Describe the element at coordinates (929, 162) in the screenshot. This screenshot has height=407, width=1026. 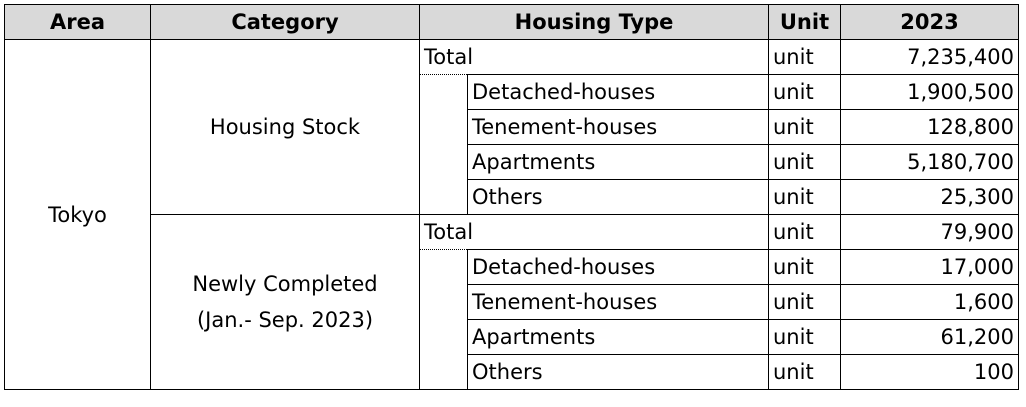
I see `value-cell: 5,180,700` at that location.